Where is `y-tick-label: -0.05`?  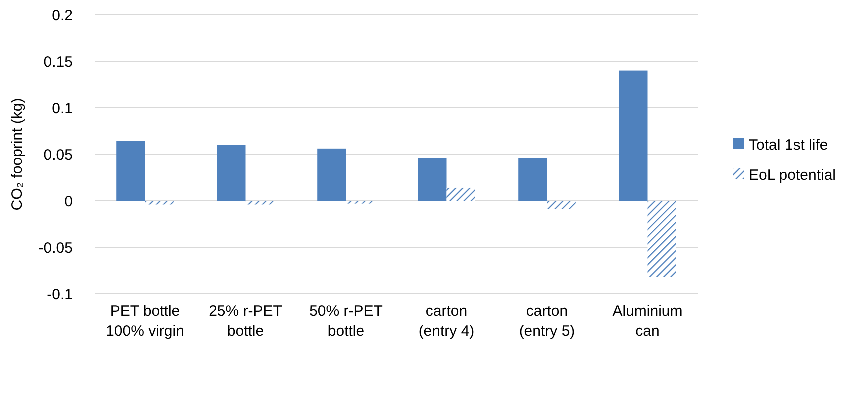 y-tick-label: -0.05 is located at coordinates (55, 248).